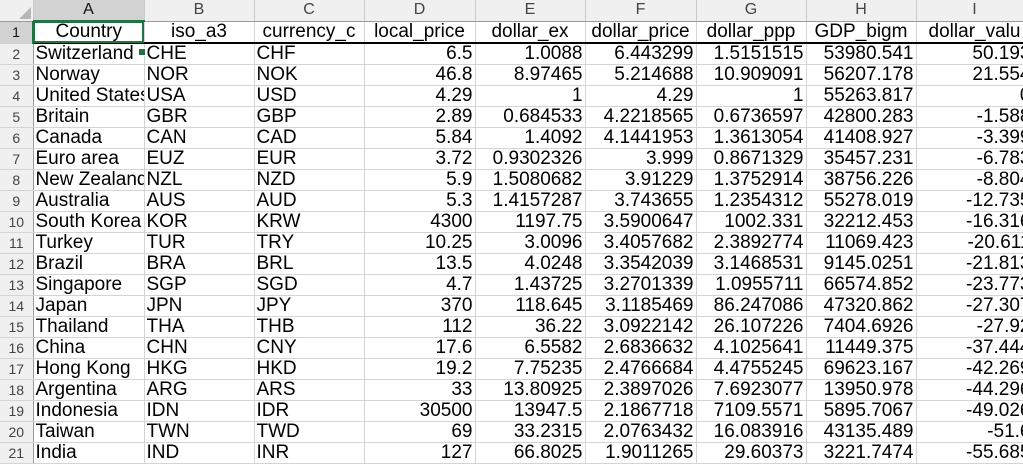  I want to click on cell-F6: 4.1441953, so click(641, 138).